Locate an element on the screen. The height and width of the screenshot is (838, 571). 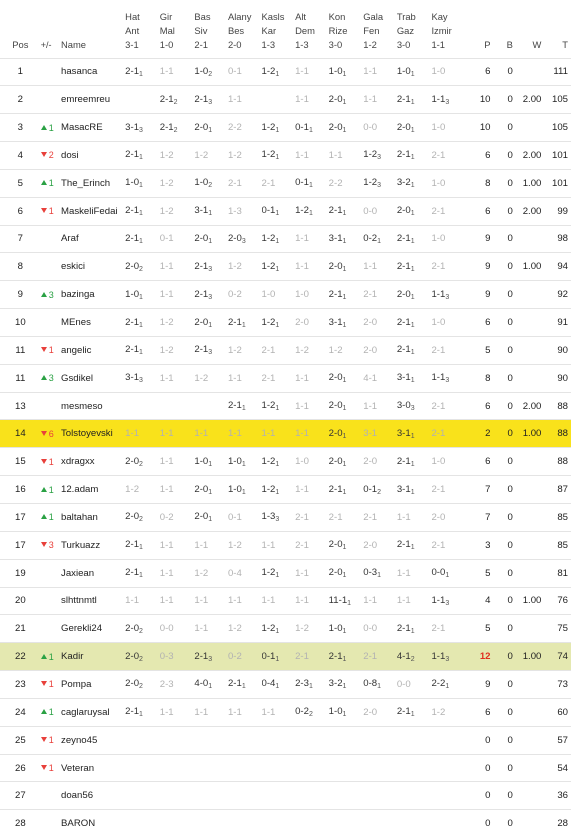
player-name: MEnes is located at coordinates (76, 323).